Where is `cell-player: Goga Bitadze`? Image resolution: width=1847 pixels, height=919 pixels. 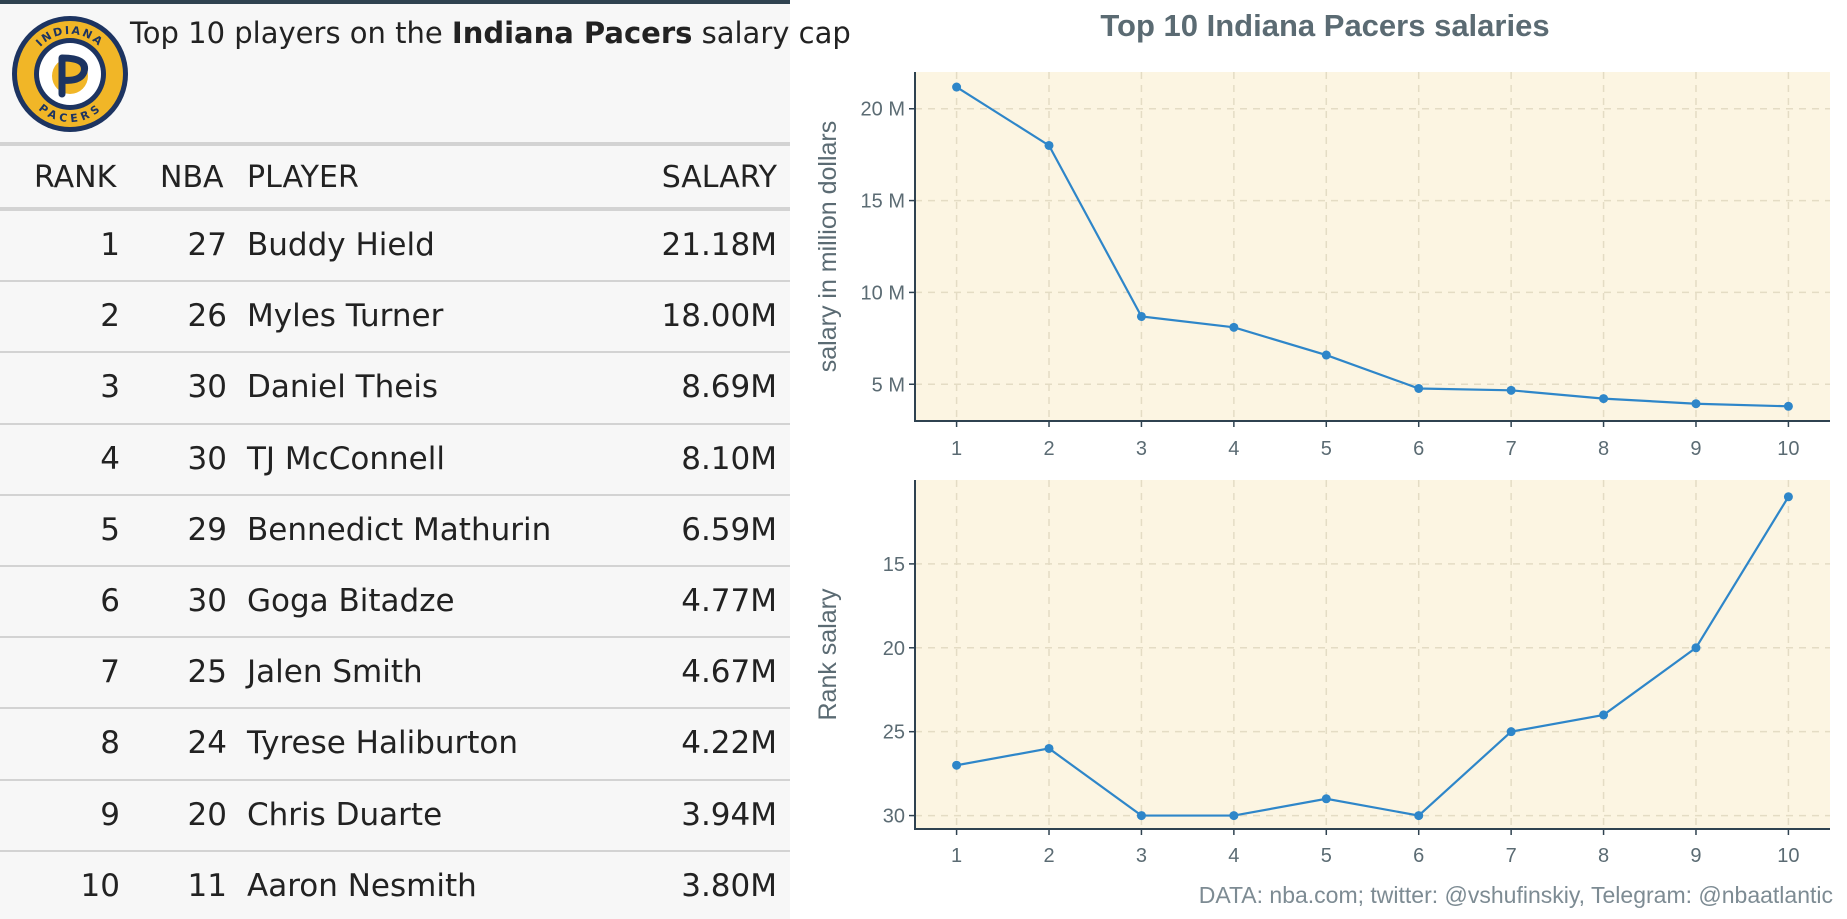
cell-player: Goga Bitadze is located at coordinates (351, 600).